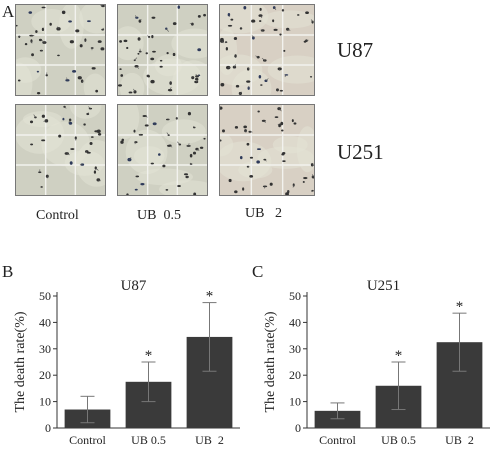  I want to click on y-tick-label: 10, so click(295, 402).